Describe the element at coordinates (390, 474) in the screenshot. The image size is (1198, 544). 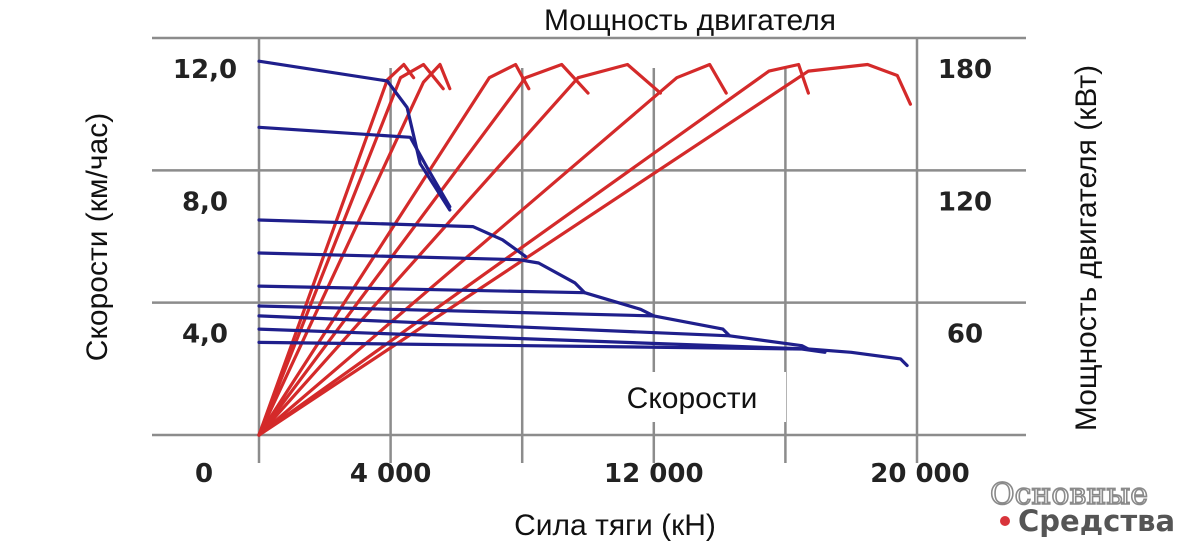
I see `x-tick-label: 4 000` at that location.